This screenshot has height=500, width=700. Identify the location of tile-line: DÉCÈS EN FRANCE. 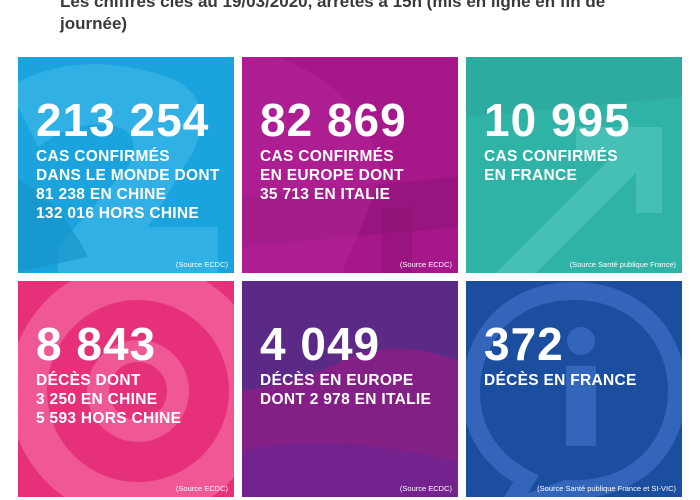
(560, 380).